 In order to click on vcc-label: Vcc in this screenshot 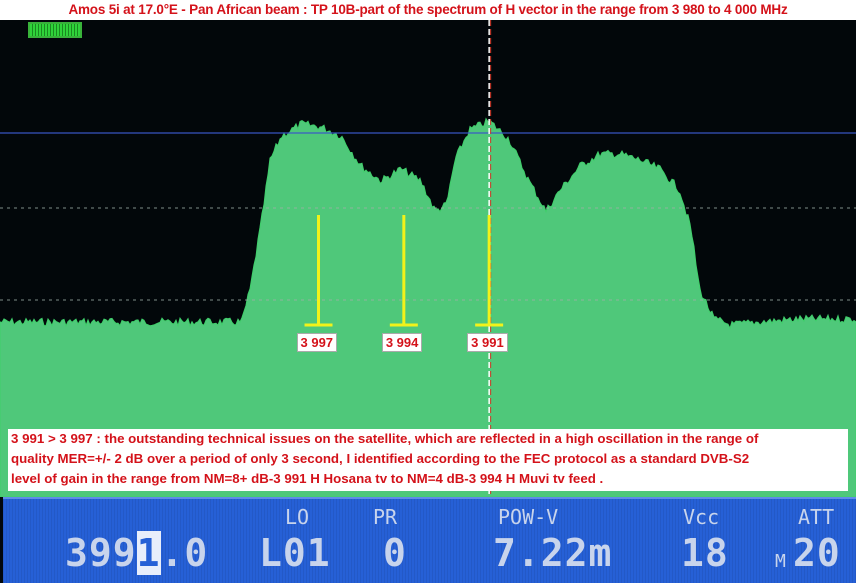, I will do `click(701, 517)`.